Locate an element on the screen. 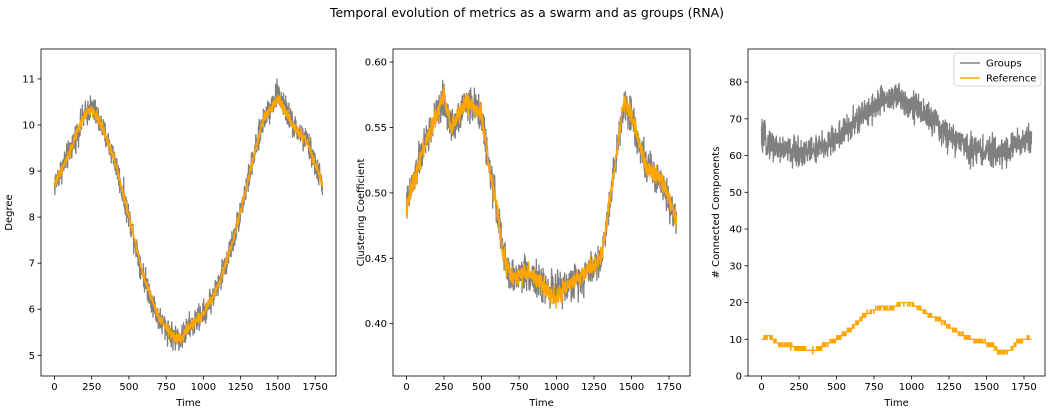 This screenshot has height=414, width=1052. y-tick-label: 30 is located at coordinates (735, 266).